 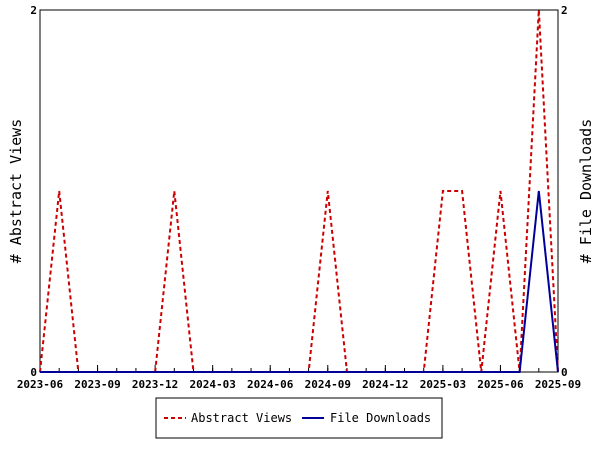 What do you see at coordinates (380, 418) in the screenshot?
I see `legend-label-file-downloads: File Downloads` at bounding box center [380, 418].